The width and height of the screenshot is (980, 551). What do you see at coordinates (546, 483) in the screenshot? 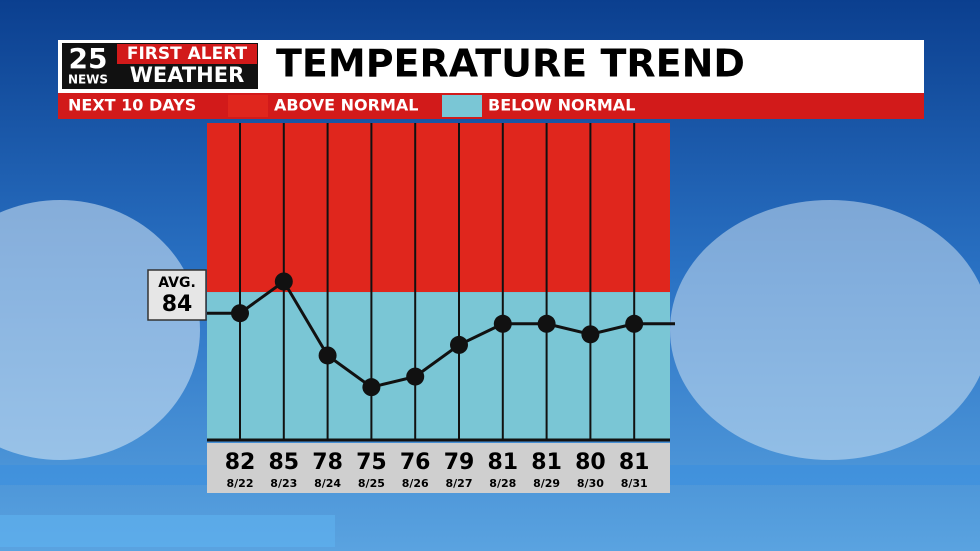
I see `x-tick-label: 8/29` at bounding box center [546, 483].